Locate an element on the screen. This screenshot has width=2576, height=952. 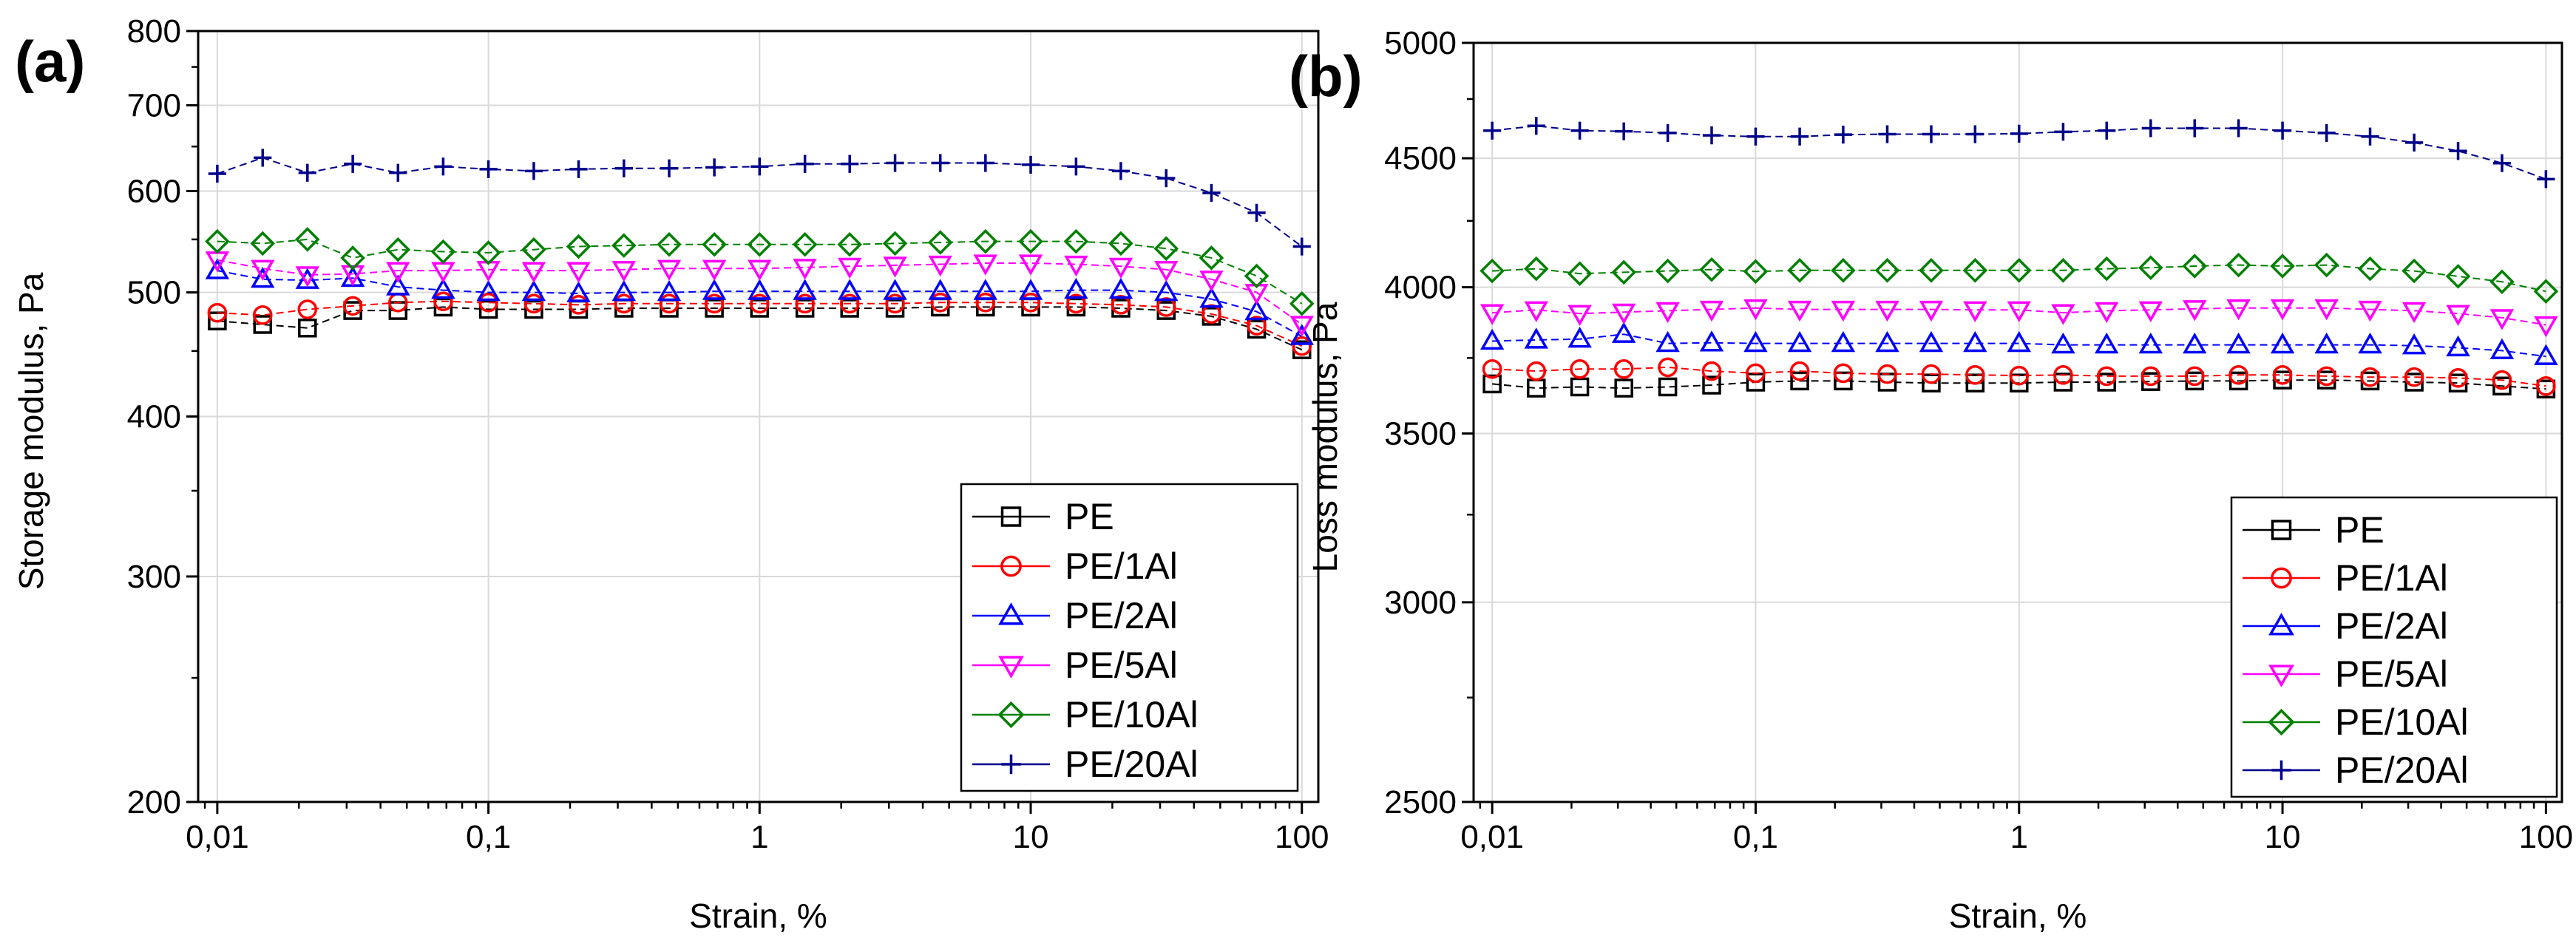
y-tick-label: 3000 is located at coordinates (1420, 603).